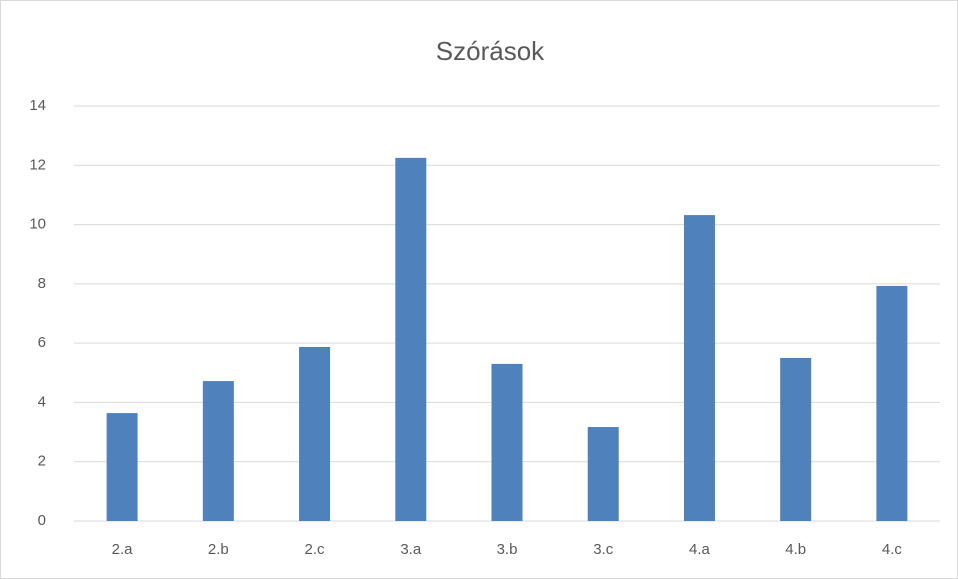 The image size is (958, 579). What do you see at coordinates (37, 105) in the screenshot?
I see `y-tick-label: 14` at bounding box center [37, 105].